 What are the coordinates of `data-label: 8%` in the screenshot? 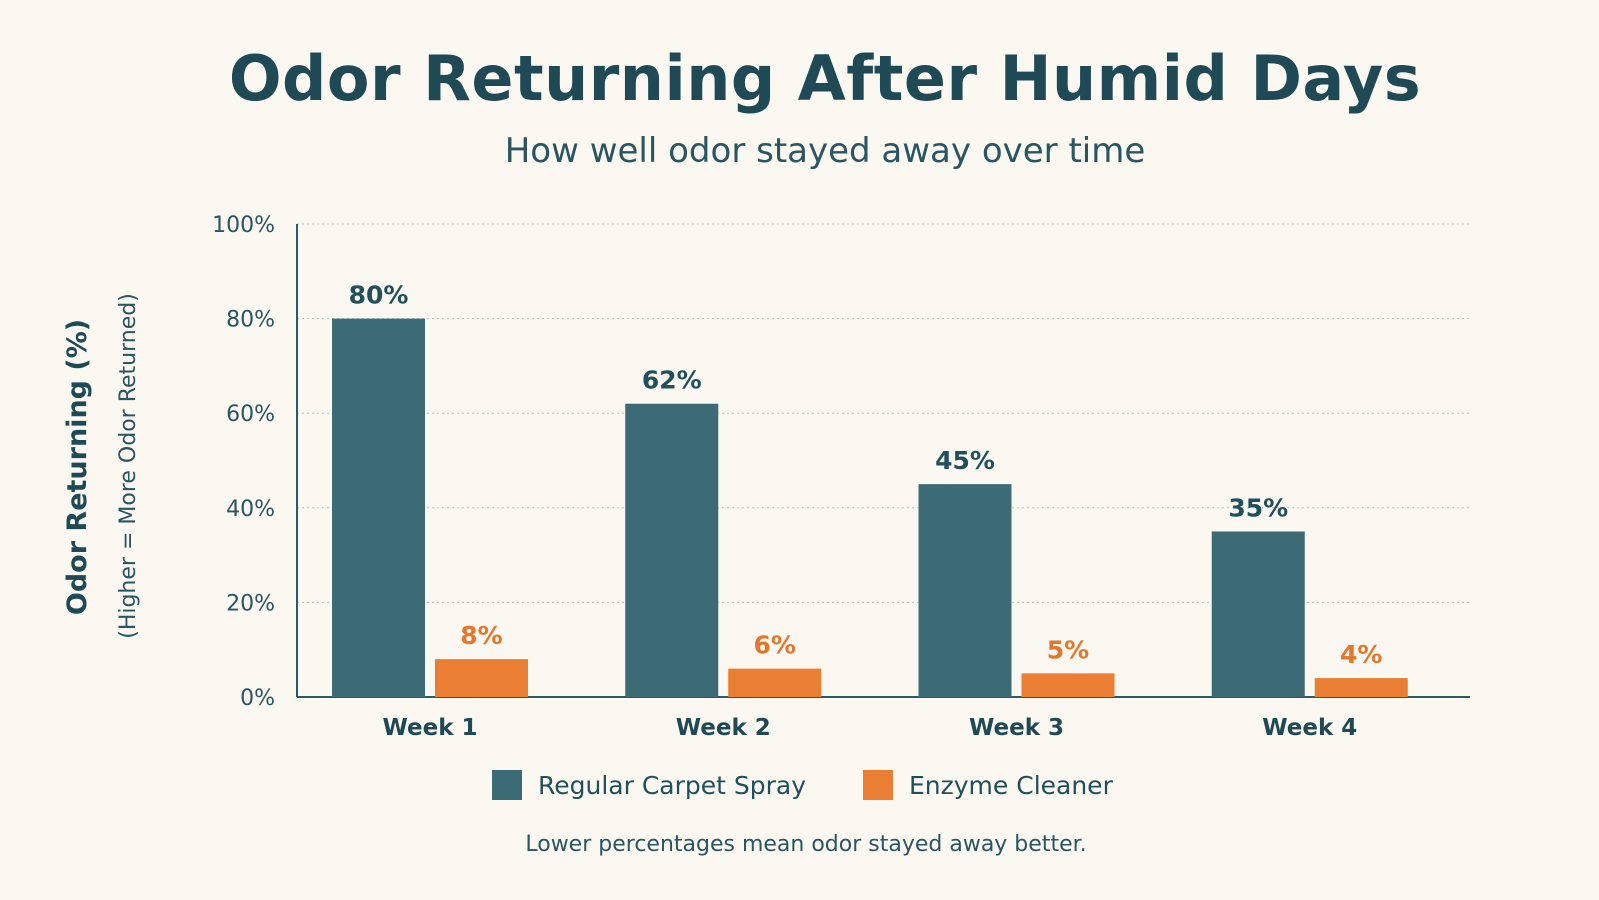 It's located at (481, 635).